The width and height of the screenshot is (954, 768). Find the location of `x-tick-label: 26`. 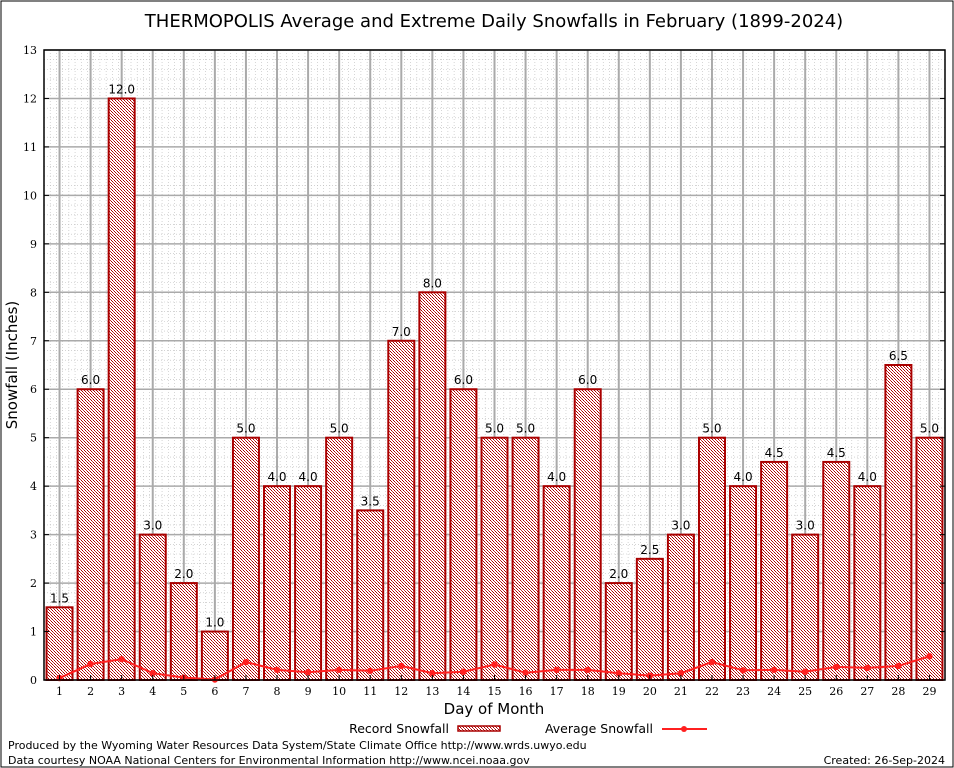

x-tick-label: 26 is located at coordinates (836, 691).